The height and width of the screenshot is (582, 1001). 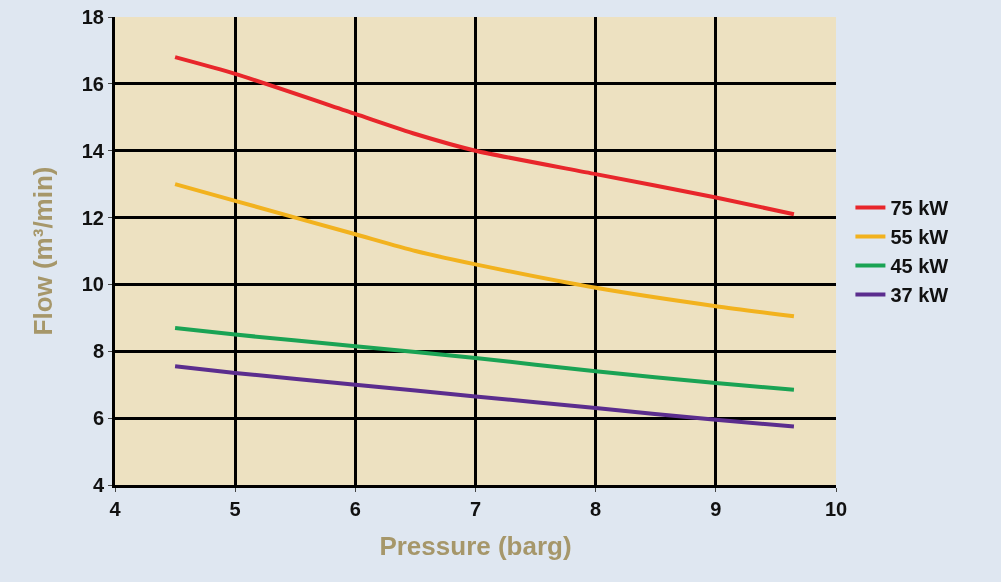 What do you see at coordinates (98, 418) in the screenshot?
I see `y-tick-label: 6` at bounding box center [98, 418].